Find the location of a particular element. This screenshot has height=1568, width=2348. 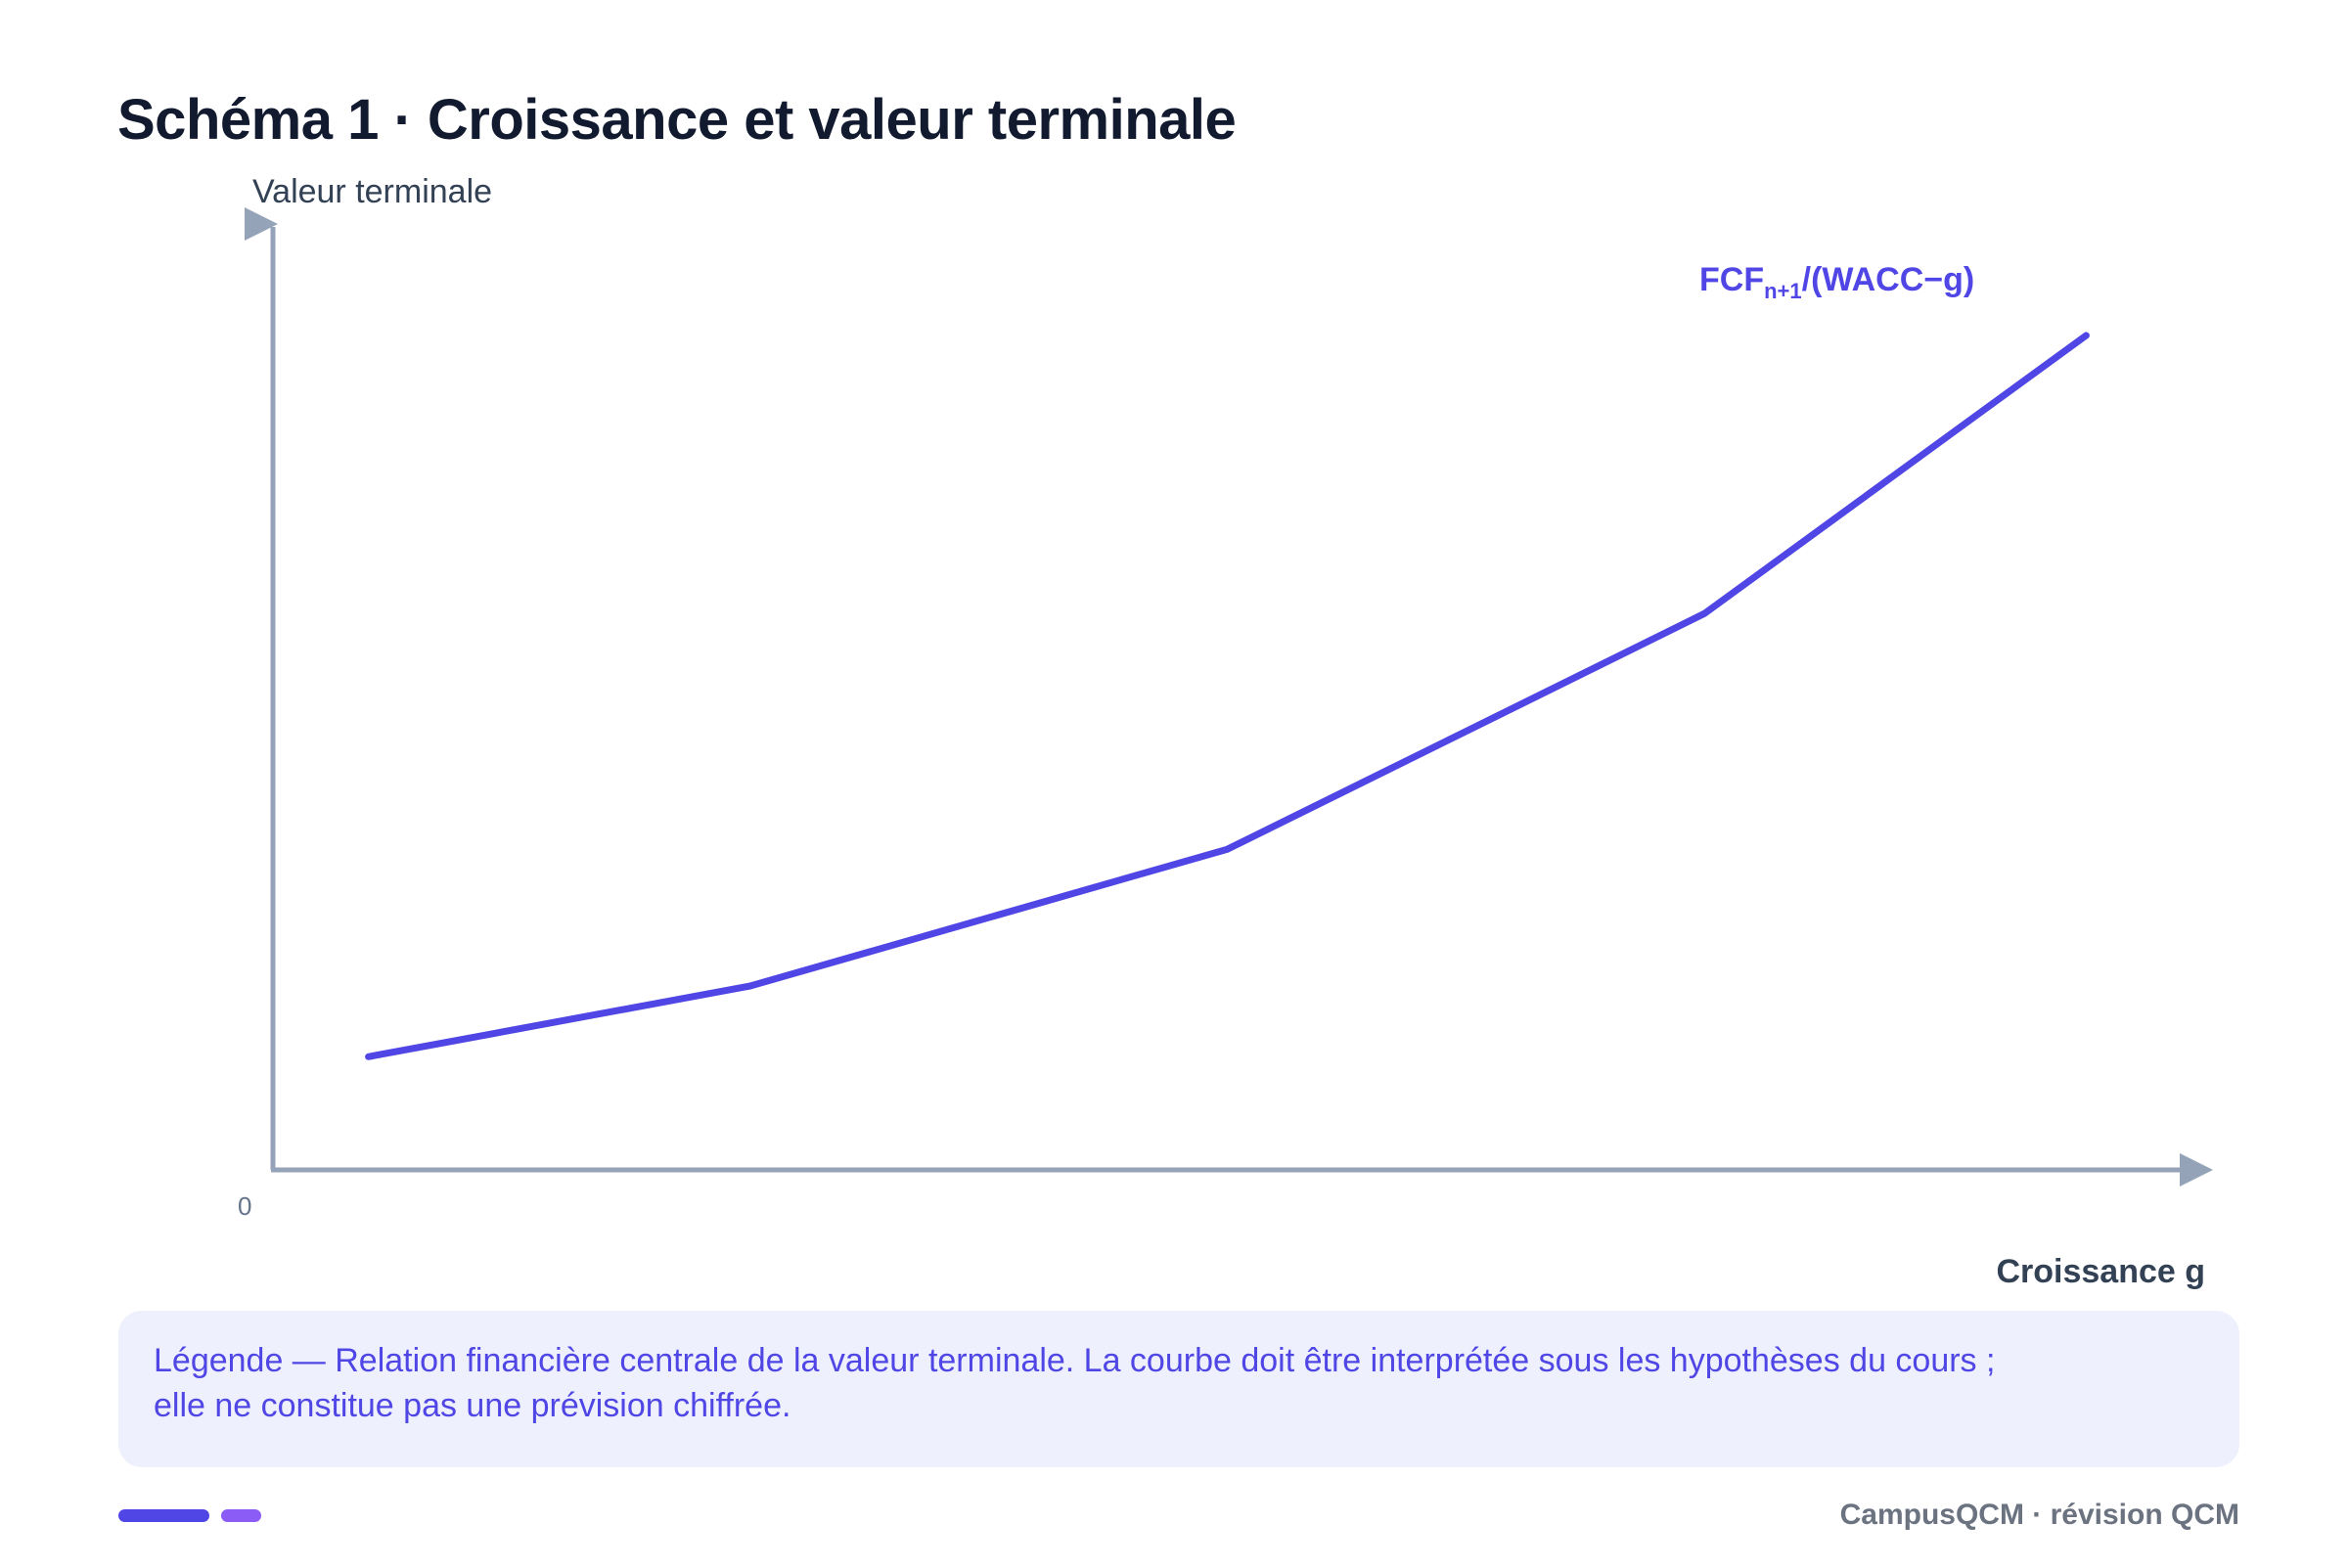

series-label-subscript: n+1 is located at coordinates (1783, 291).